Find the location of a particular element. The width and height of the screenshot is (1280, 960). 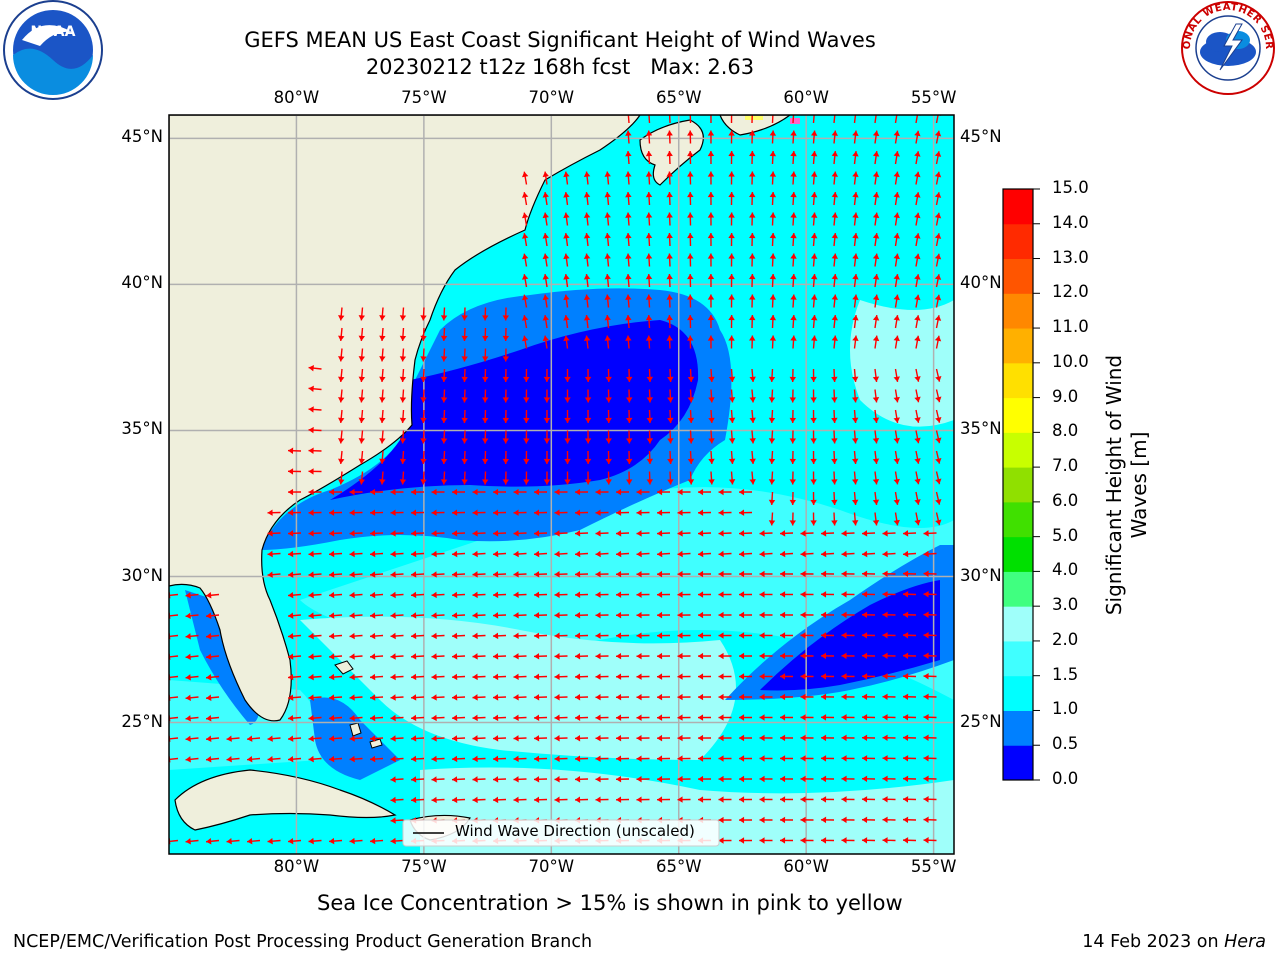

colorbar-swatch is located at coordinates (1018, 519).